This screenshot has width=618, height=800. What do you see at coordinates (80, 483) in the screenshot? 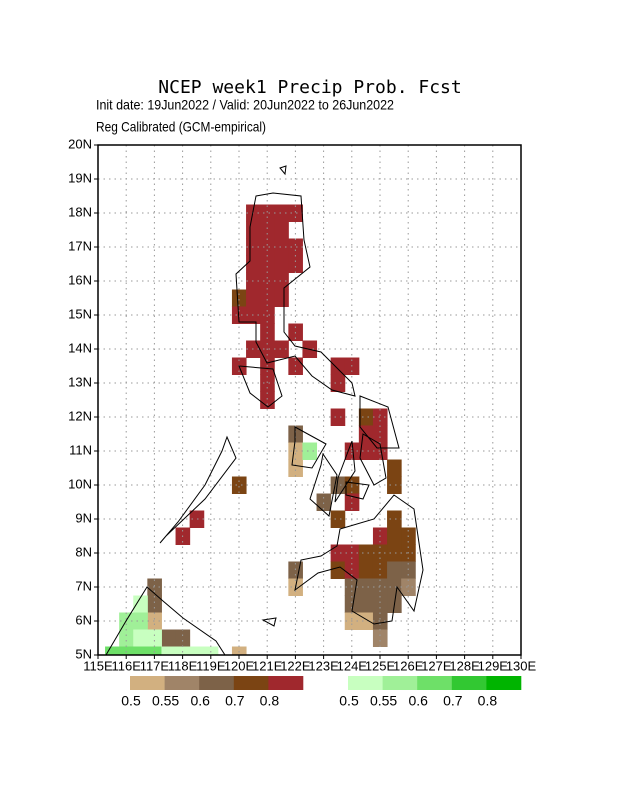
I see `y-tick-label: 10N` at bounding box center [80, 483].